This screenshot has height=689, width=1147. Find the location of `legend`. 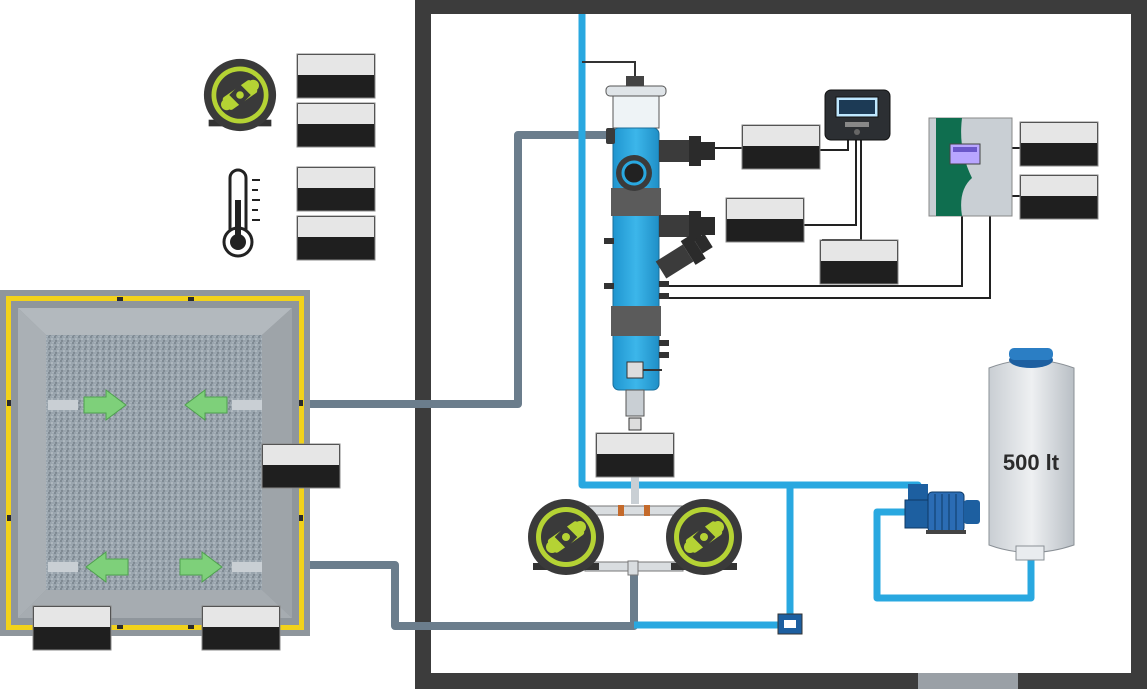

legend is located at coordinates (289, 157).